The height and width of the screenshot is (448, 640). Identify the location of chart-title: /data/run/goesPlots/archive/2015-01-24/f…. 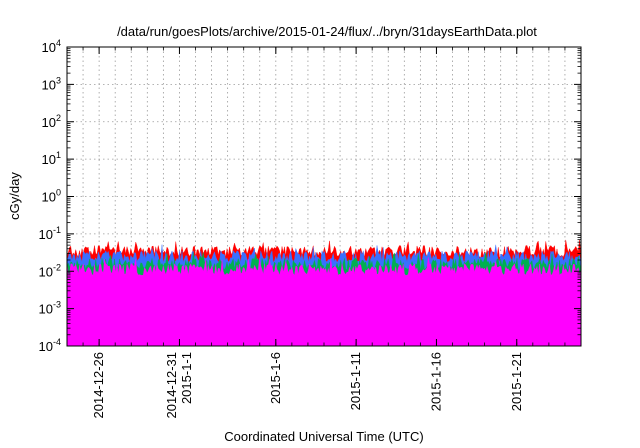
(327, 31).